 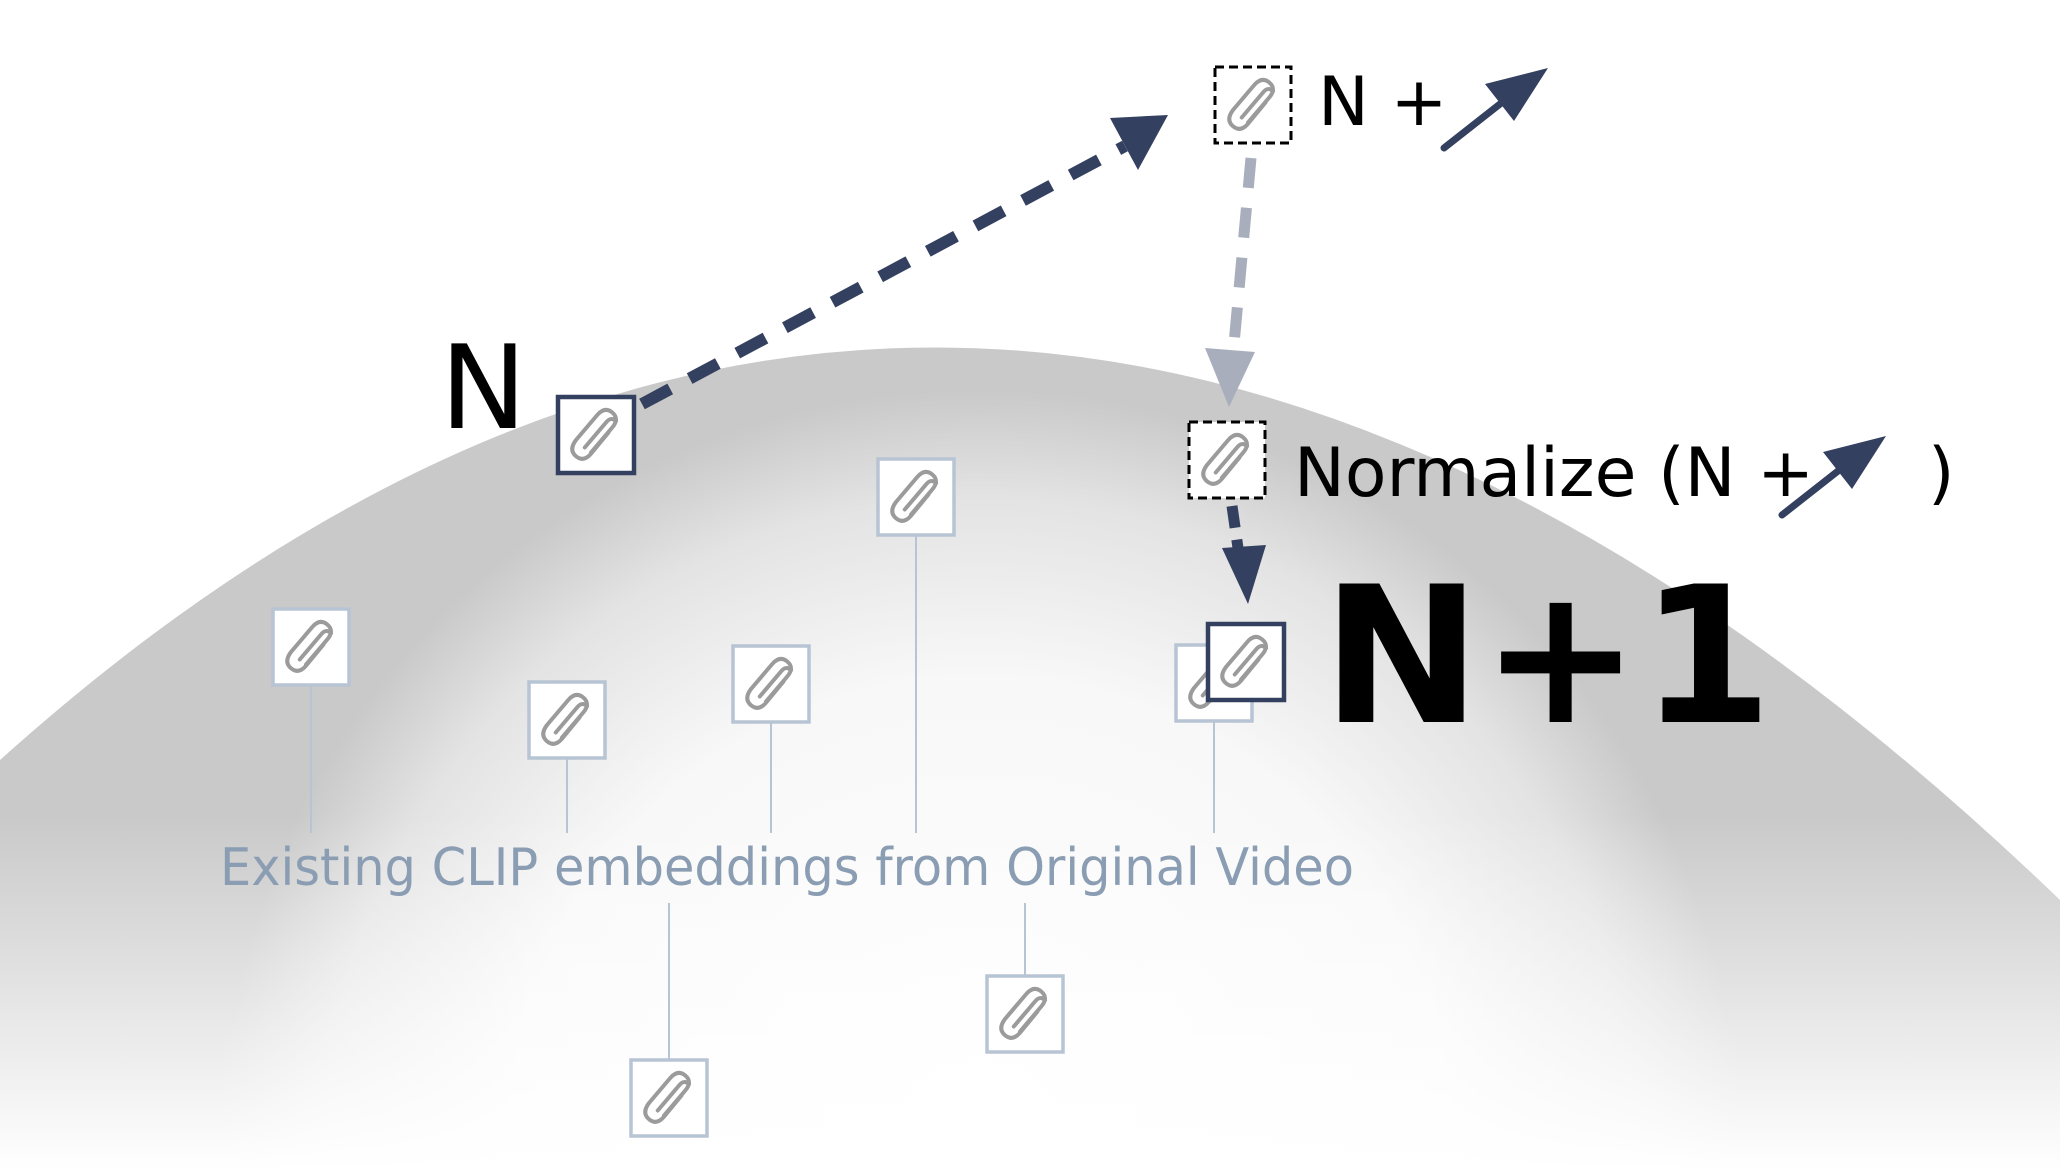 I want to click on label-normalize: Normalize (N +, so click(x=1554, y=473).